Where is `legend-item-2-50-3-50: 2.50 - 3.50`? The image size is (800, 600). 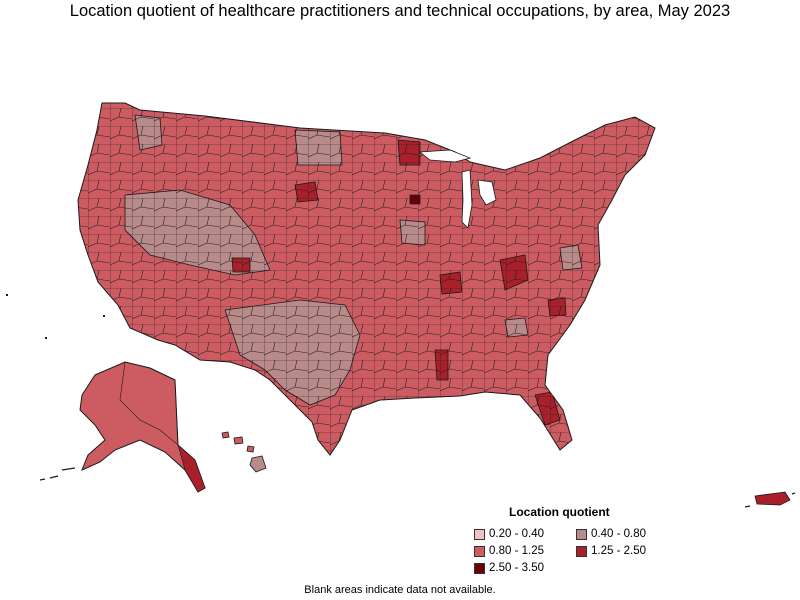
legend-item-2-50-3-50: 2.50 - 3.50 is located at coordinates (509, 568).